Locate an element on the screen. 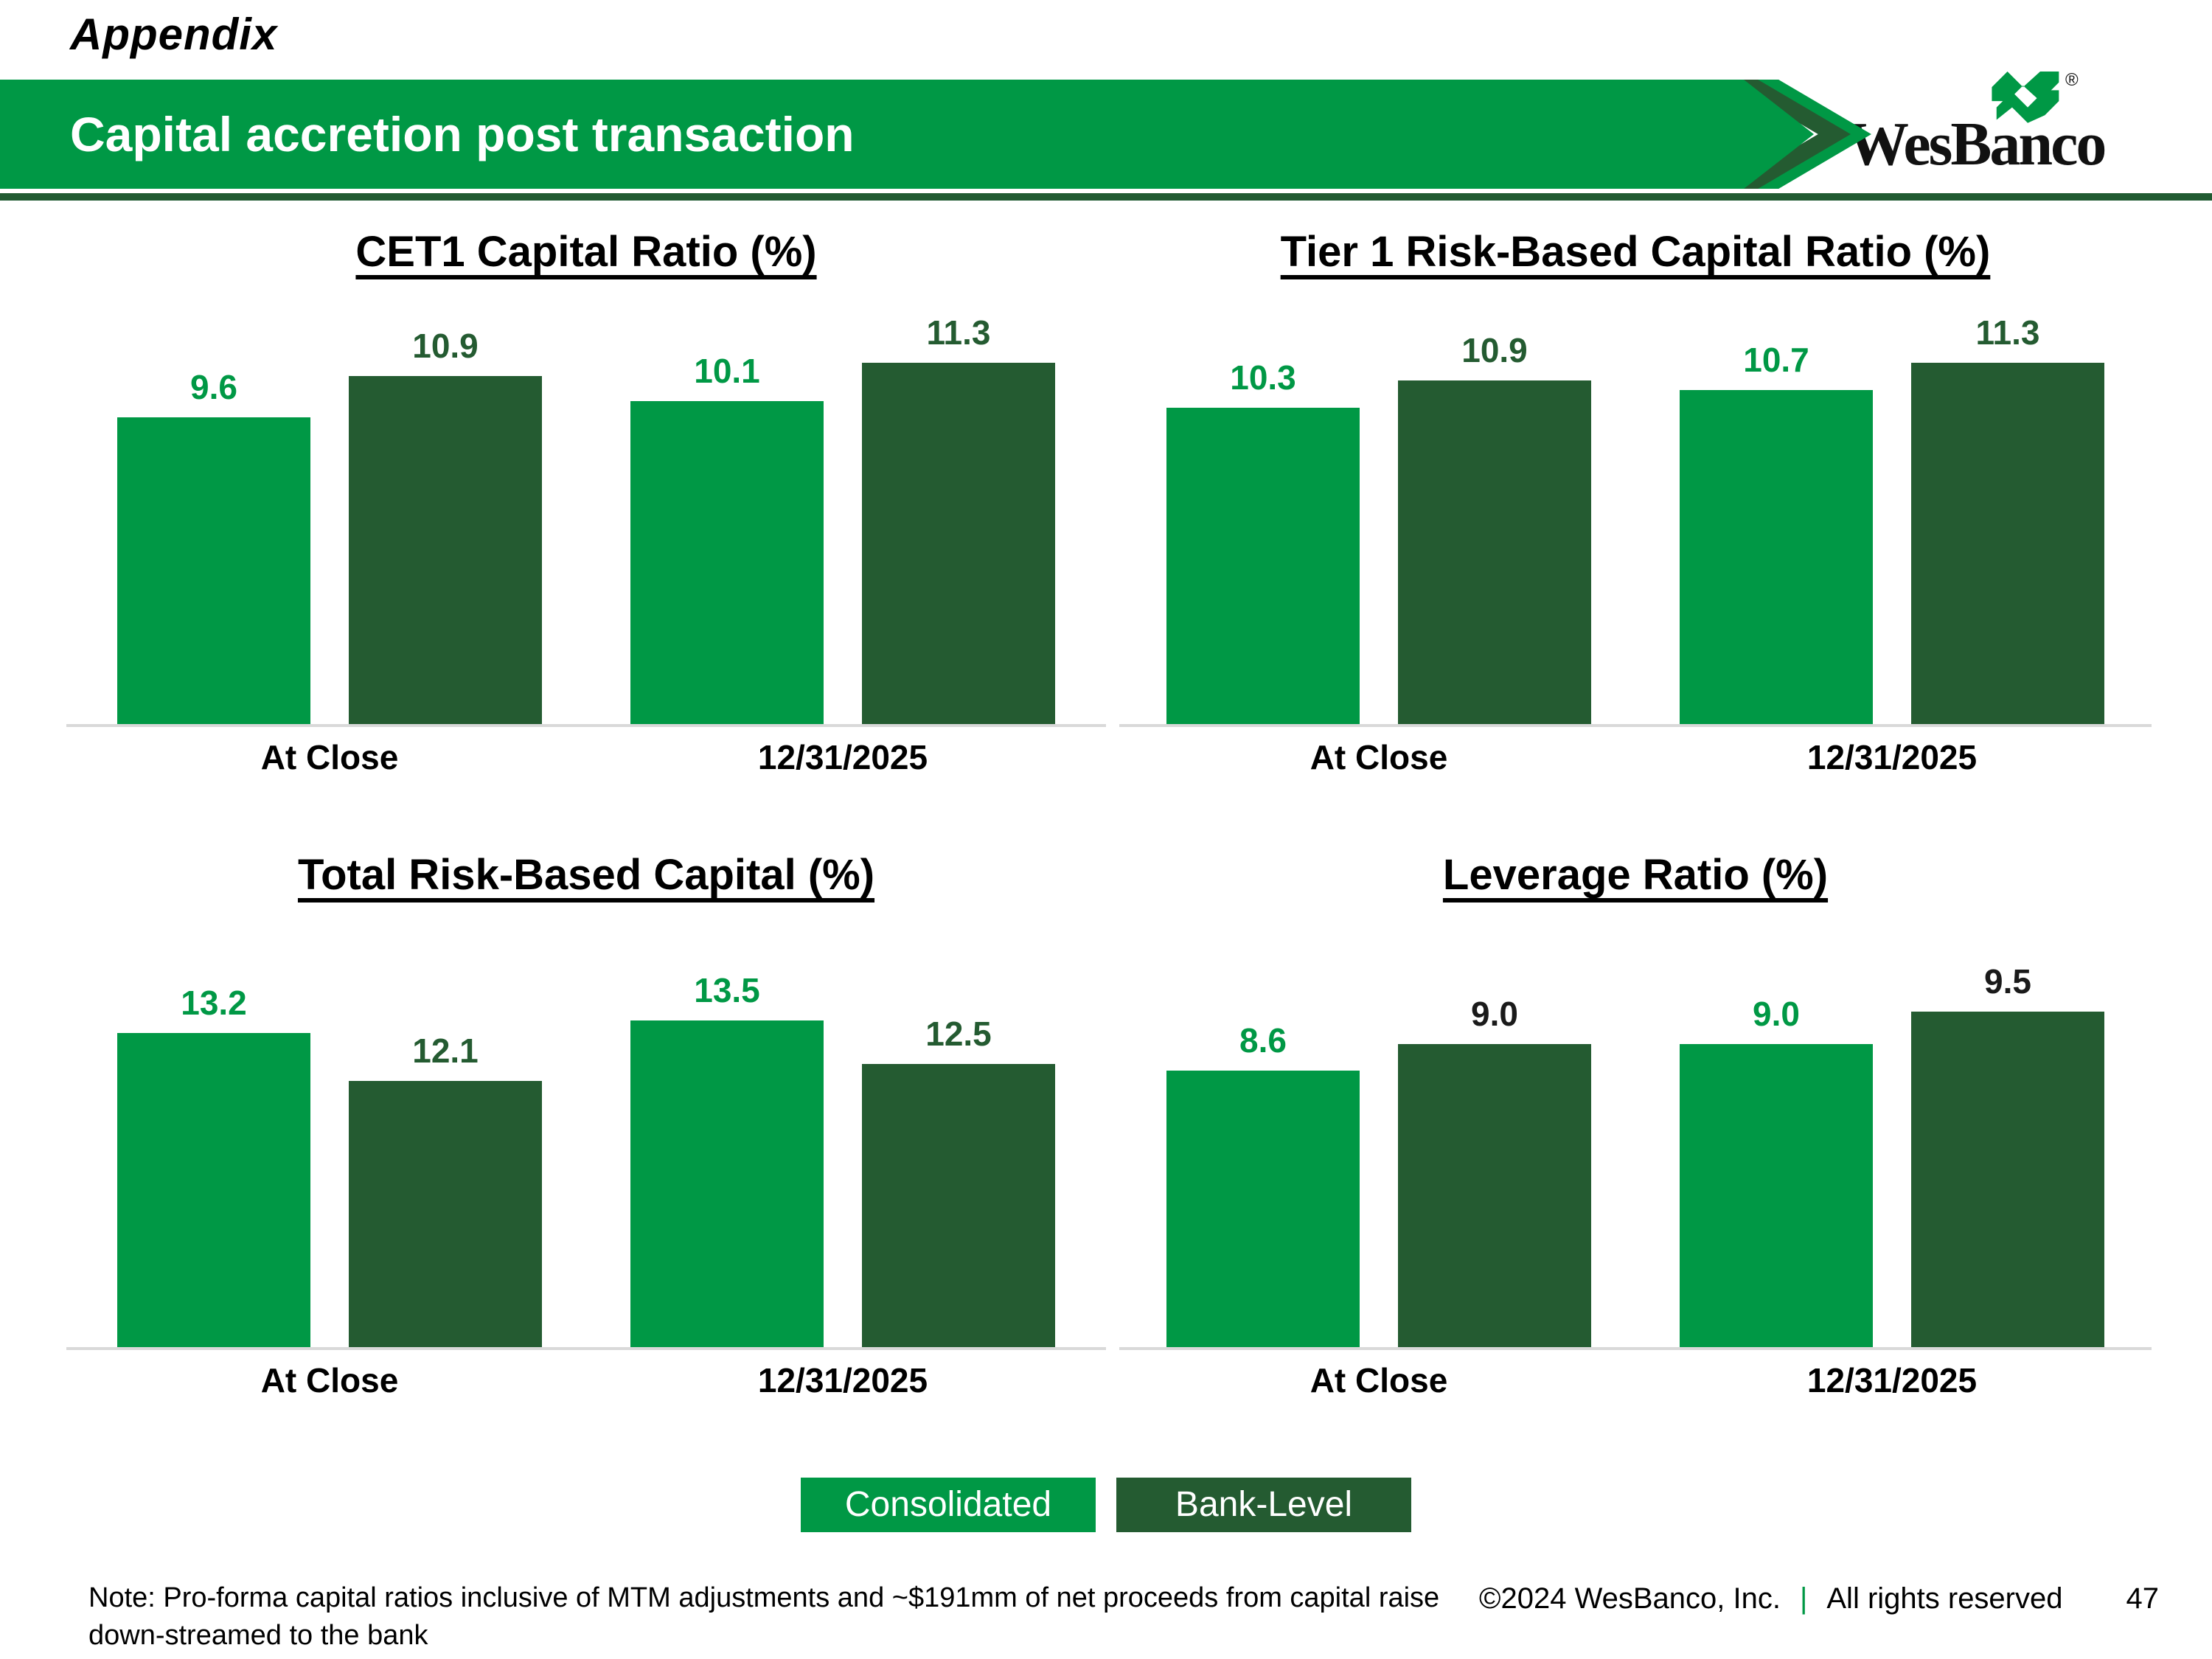 This screenshot has height=1659, width=2212. bar-consolidated: 13.2 is located at coordinates (213, 1165).